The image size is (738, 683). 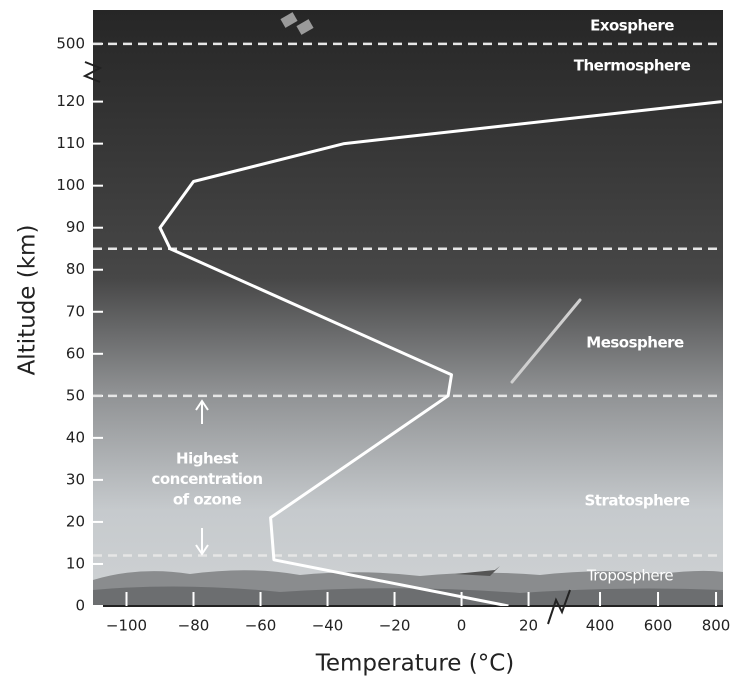 What do you see at coordinates (415, 664) in the screenshot?
I see `x-axis-title: Temperature (°C)` at bounding box center [415, 664].